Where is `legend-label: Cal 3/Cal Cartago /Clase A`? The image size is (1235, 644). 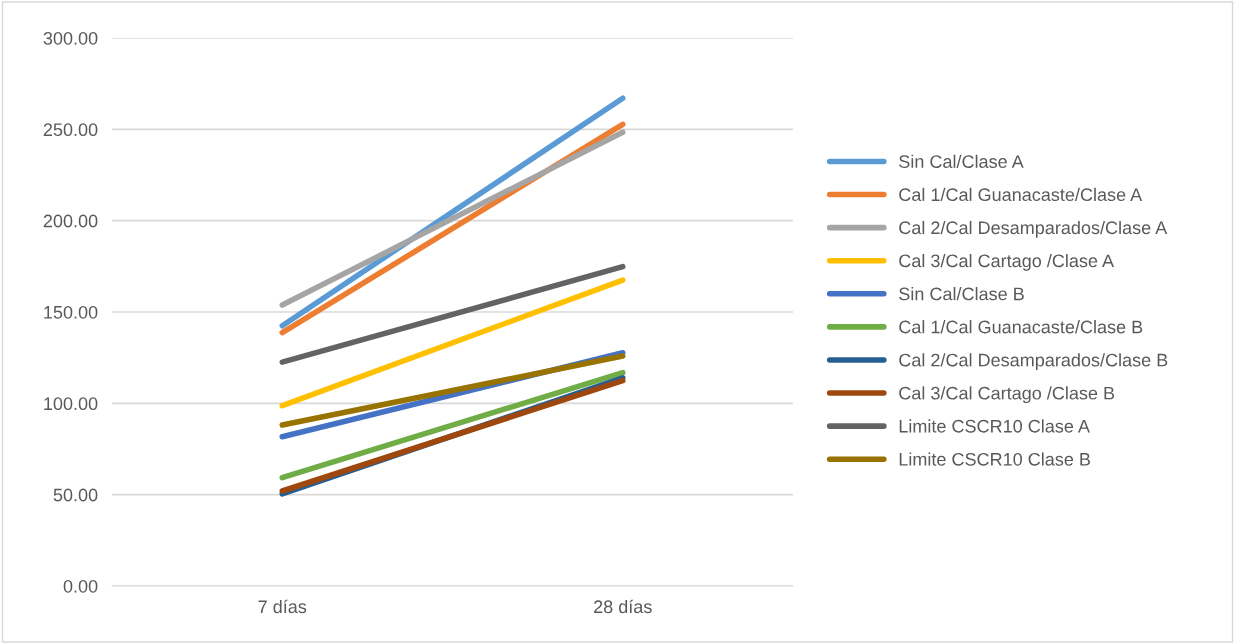
legend-label: Cal 3/Cal Cartago /Clase A is located at coordinates (1007, 262).